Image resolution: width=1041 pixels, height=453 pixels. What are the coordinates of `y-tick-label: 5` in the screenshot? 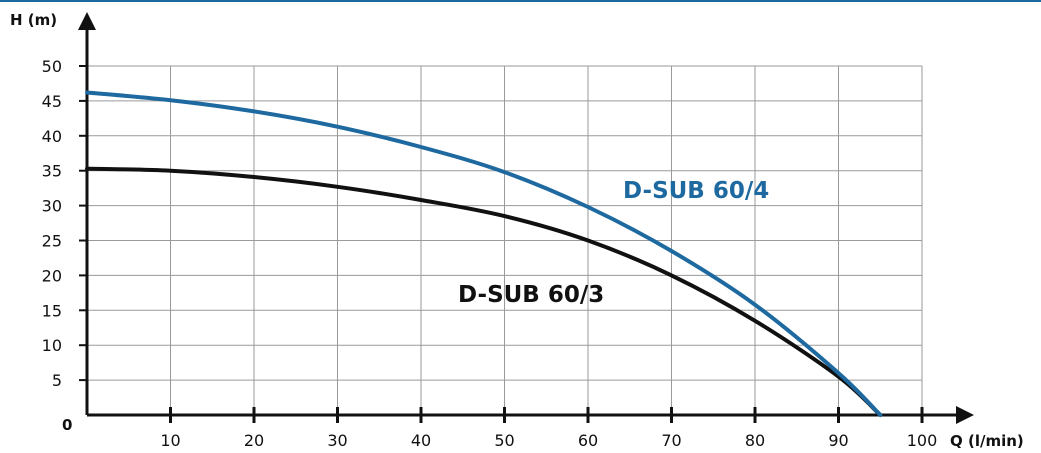 It's located at (57, 380).